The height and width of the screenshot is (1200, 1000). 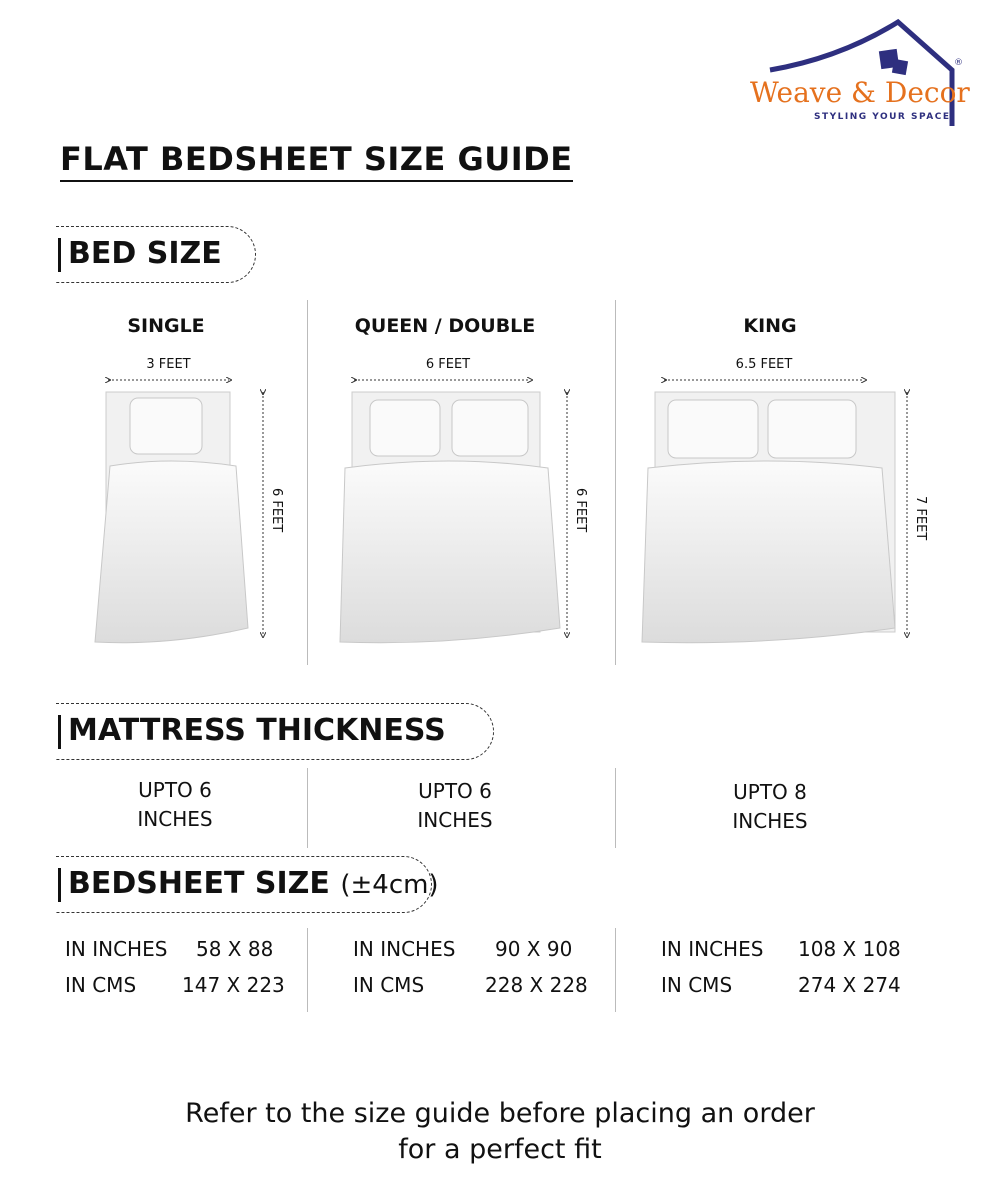 I want to click on column-single-title: SINGLE, so click(x=166, y=326).